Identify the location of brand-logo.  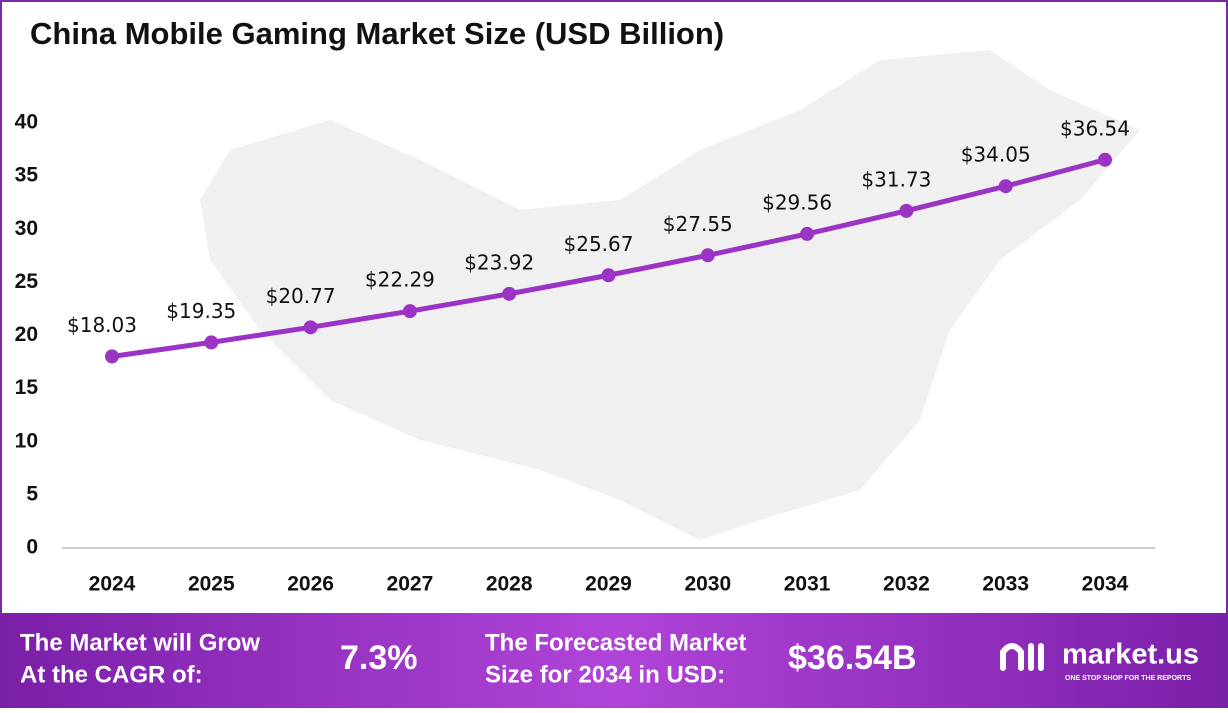
(1022, 657).